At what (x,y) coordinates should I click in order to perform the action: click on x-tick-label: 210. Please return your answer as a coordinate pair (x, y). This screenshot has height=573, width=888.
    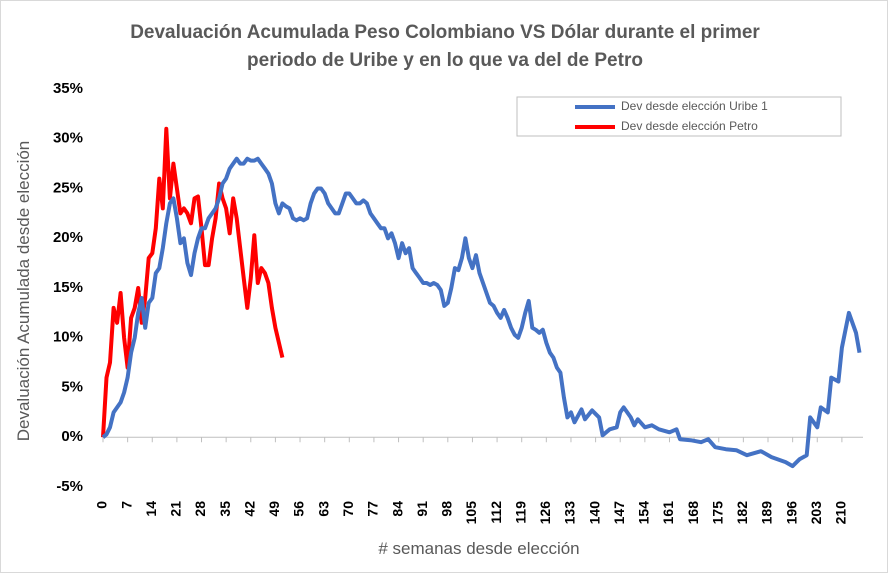
    Looking at the image, I should click on (841, 513).